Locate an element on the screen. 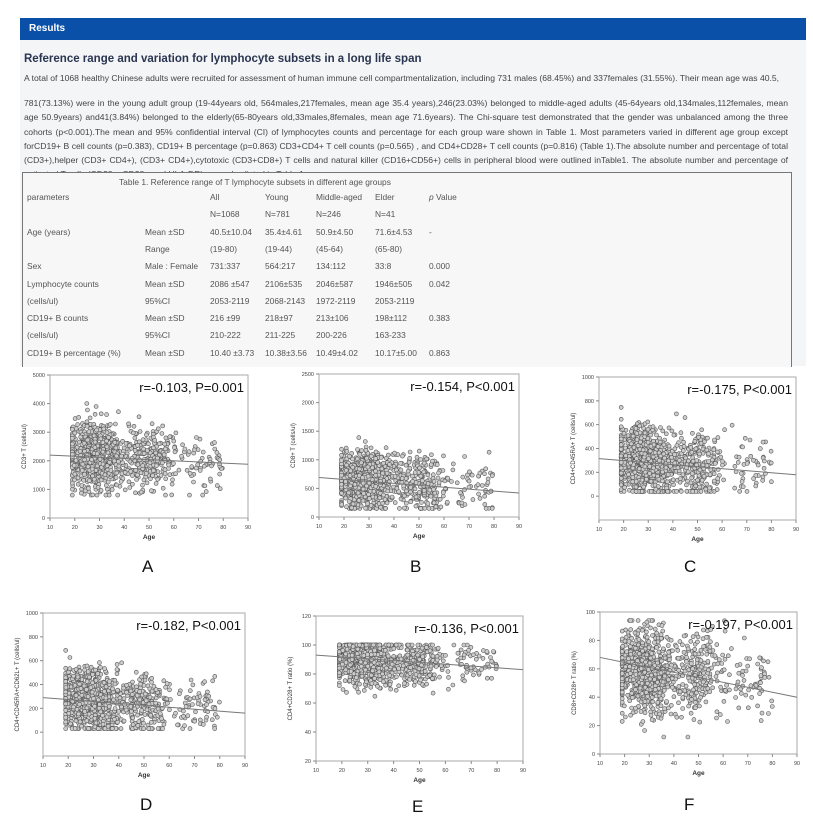 This screenshot has width=813, height=819. table-cell: 0.863 is located at coordinates (439, 352).